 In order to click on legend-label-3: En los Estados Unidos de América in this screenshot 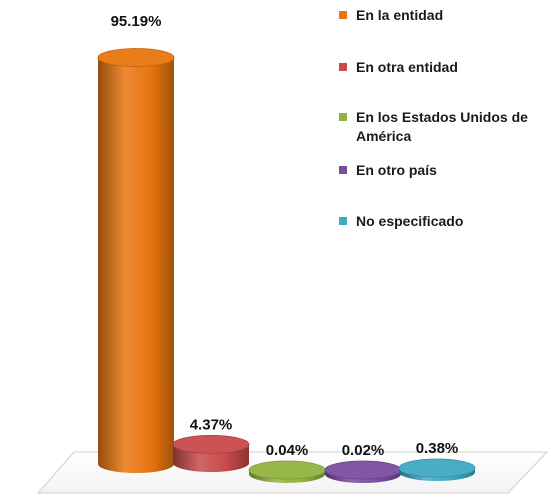, I will do `click(442, 126)`.